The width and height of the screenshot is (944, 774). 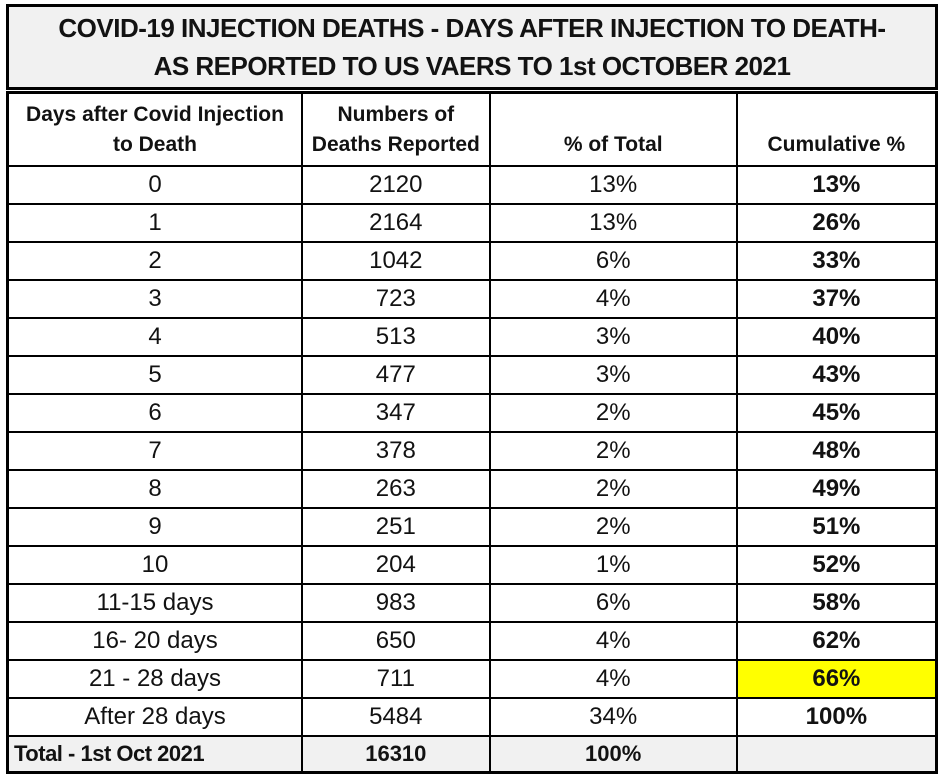 What do you see at coordinates (396, 114) in the screenshot?
I see `column-header-deaths-line1: Numbers of` at bounding box center [396, 114].